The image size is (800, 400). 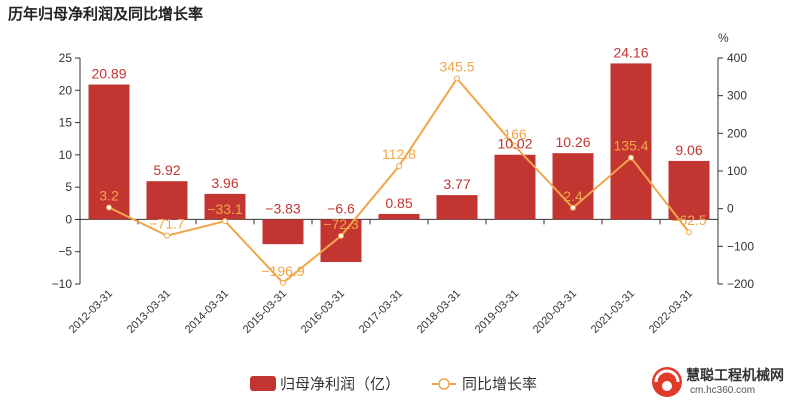 I want to click on bar-value-label: 10.02, so click(x=514, y=144).